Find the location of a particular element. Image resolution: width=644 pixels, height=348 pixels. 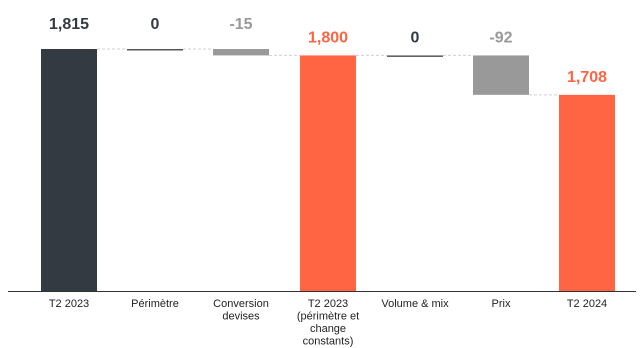

data-label: -15 is located at coordinates (240, 24).